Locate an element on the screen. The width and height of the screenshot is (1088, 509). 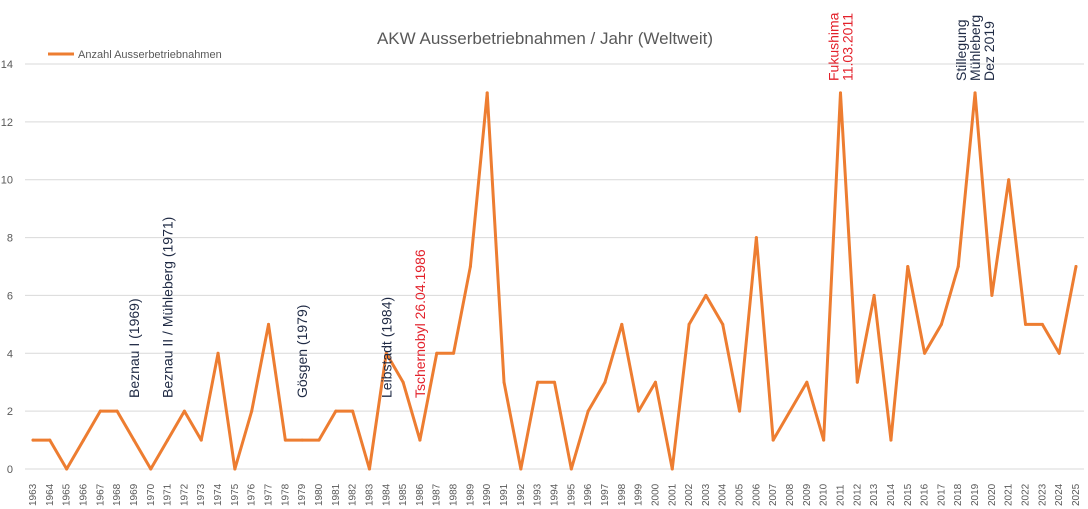
x-tick-label: 2017 is located at coordinates (941, 494).